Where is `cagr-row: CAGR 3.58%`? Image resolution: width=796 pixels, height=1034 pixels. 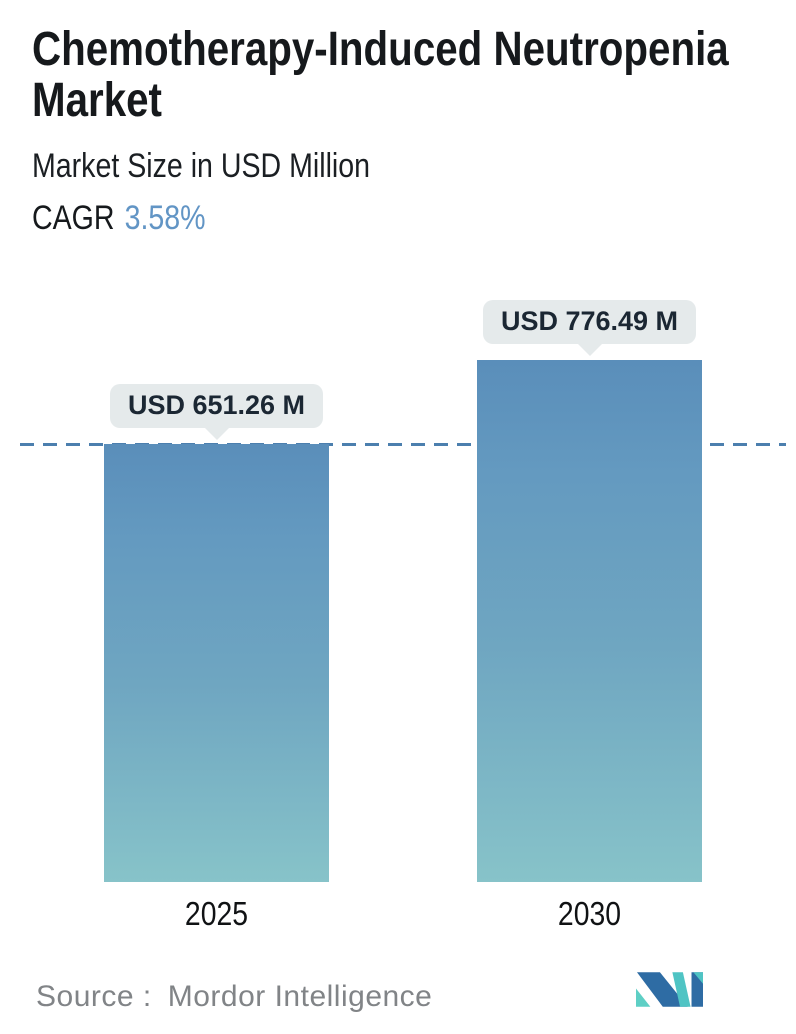 cagr-row: CAGR 3.58% is located at coordinates (410, 218).